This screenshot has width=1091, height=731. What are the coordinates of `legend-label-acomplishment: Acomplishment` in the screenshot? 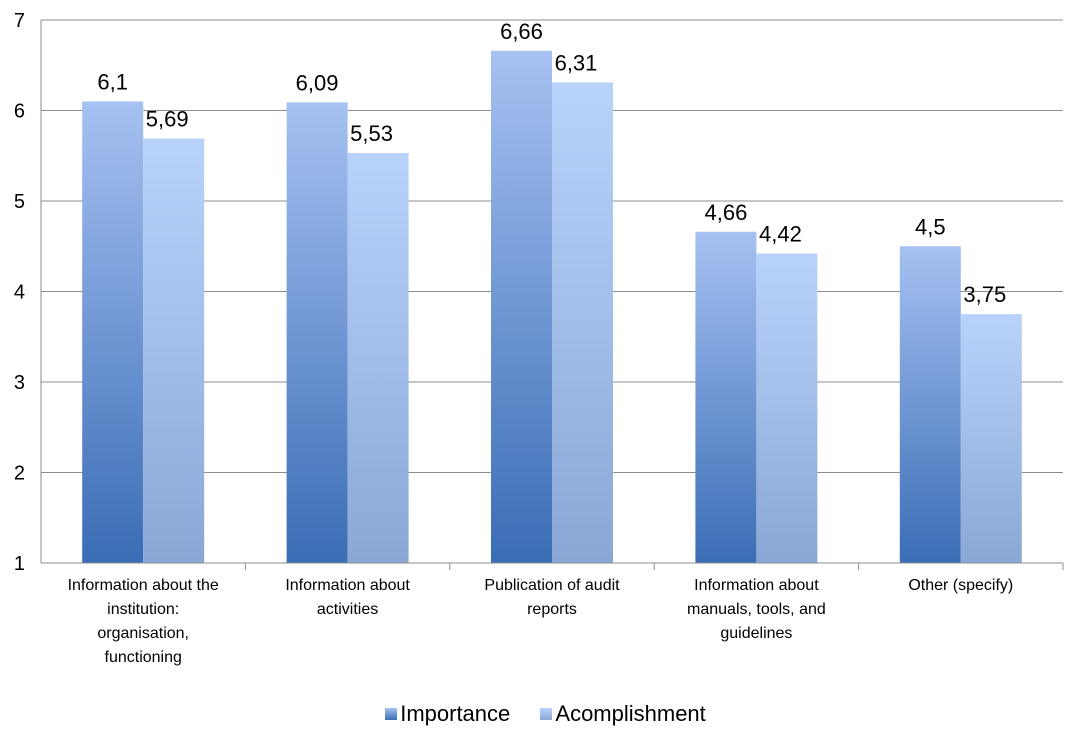 It's located at (630, 713).